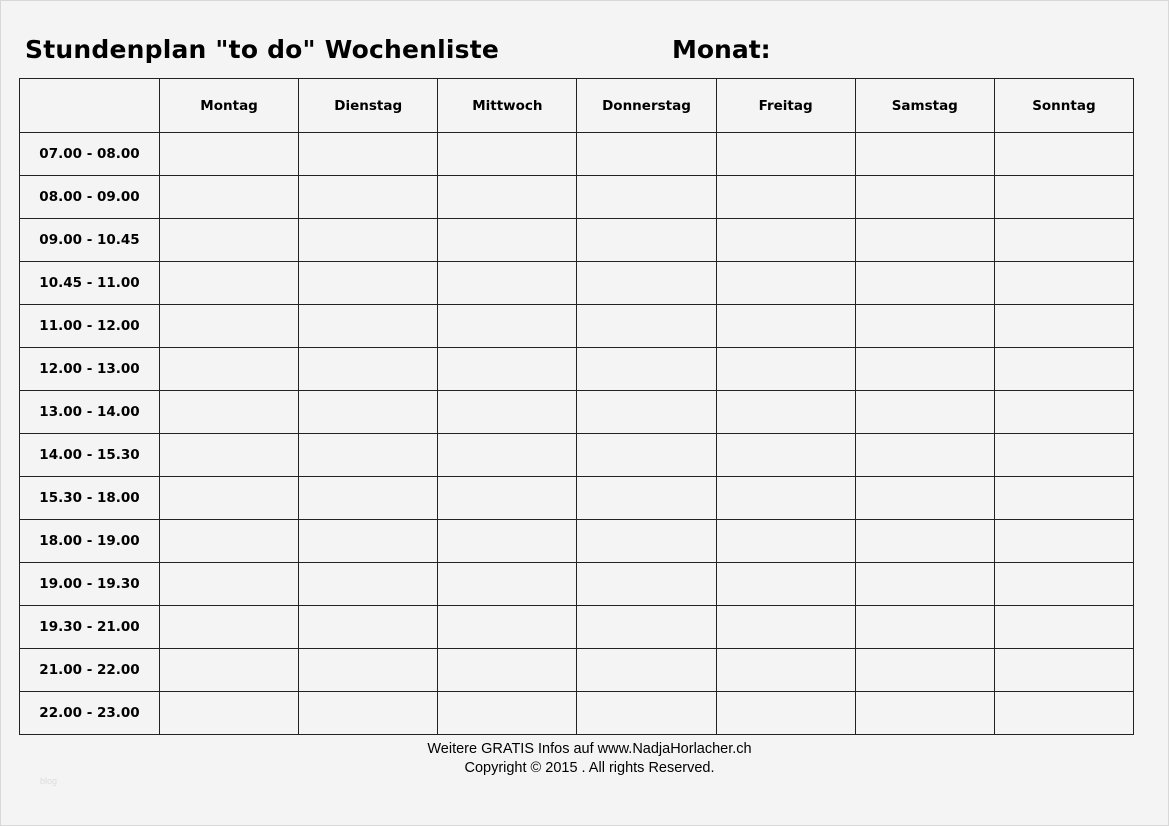 The height and width of the screenshot is (826, 1169). What do you see at coordinates (89, 105) in the screenshot?
I see `corner-cell` at bounding box center [89, 105].